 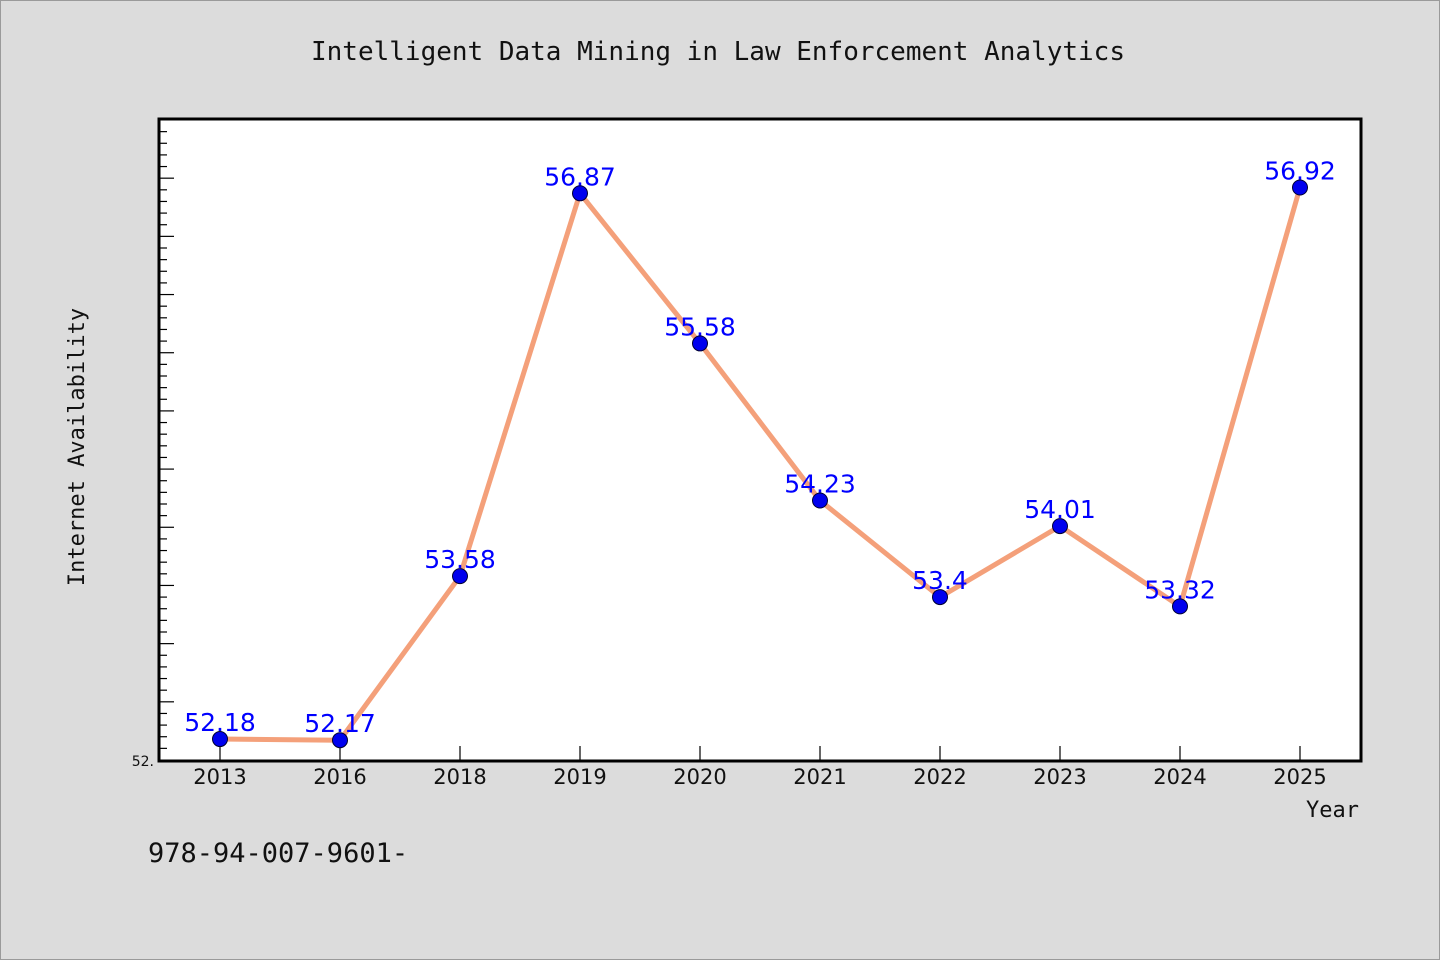 What do you see at coordinates (760, 767) in the screenshot?
I see `x-axis-ticks: 2013 2016 2018 2019 2020 2021 2022 2023 2024 2025` at bounding box center [760, 767].